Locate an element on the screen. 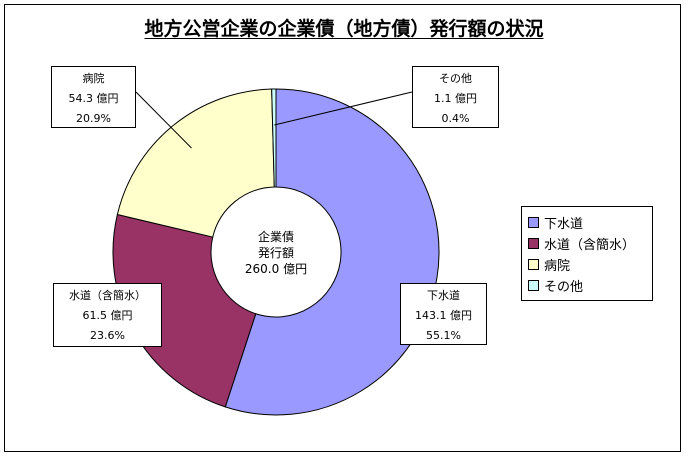 The width and height of the screenshot is (688, 462). legend-label-water: 水道（含簡水） is located at coordinates (590, 245).